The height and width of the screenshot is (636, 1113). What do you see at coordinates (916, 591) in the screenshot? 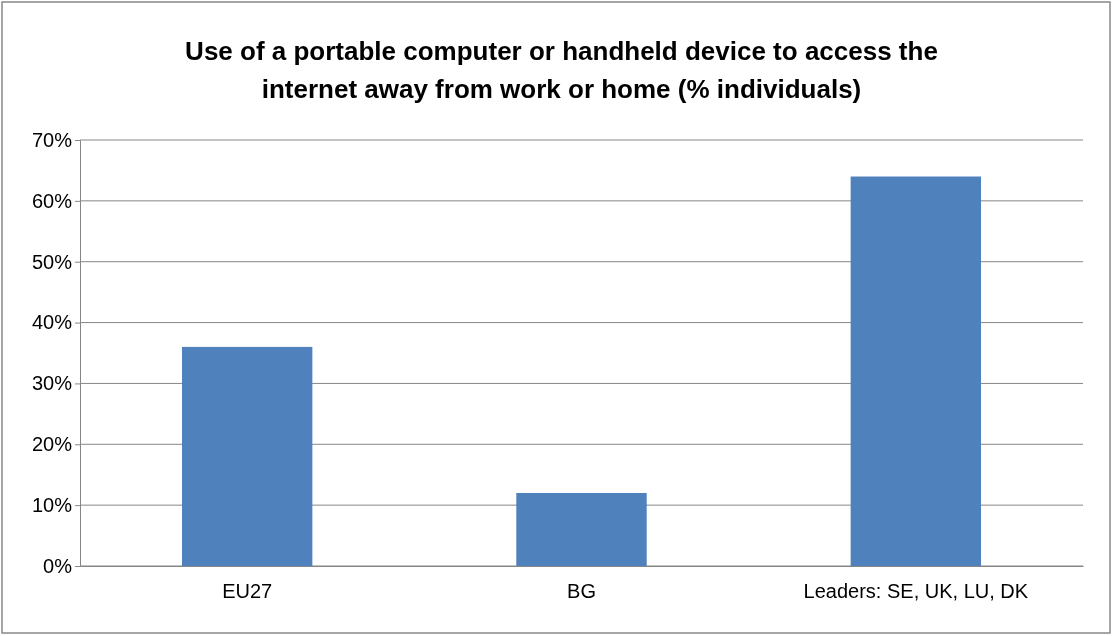
I see `x-tick-label: Leaders: SE, UK, LU, DK` at bounding box center [916, 591].